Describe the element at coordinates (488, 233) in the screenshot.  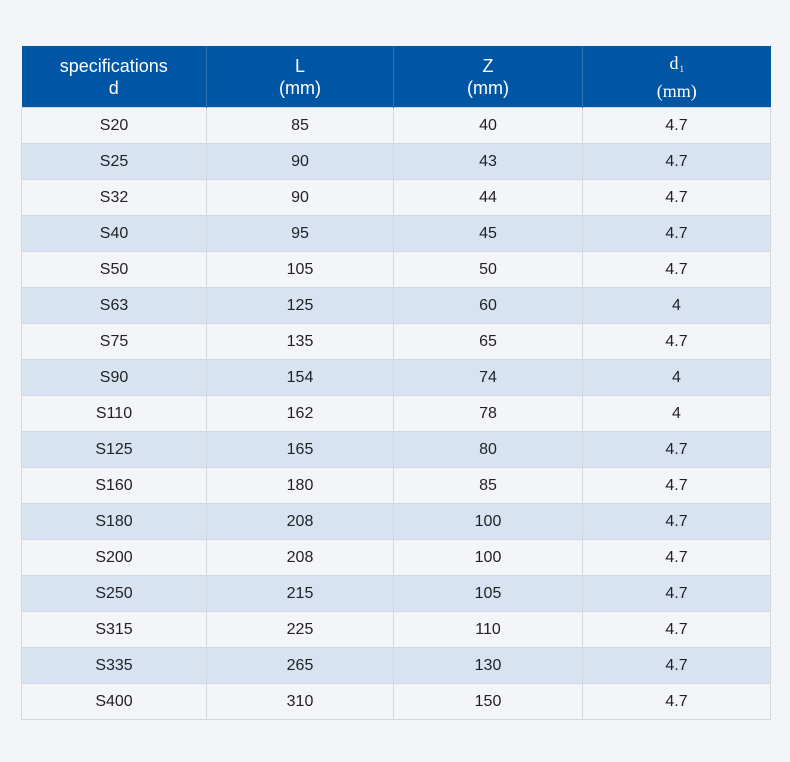
I see `cell-z: 45` at that location.